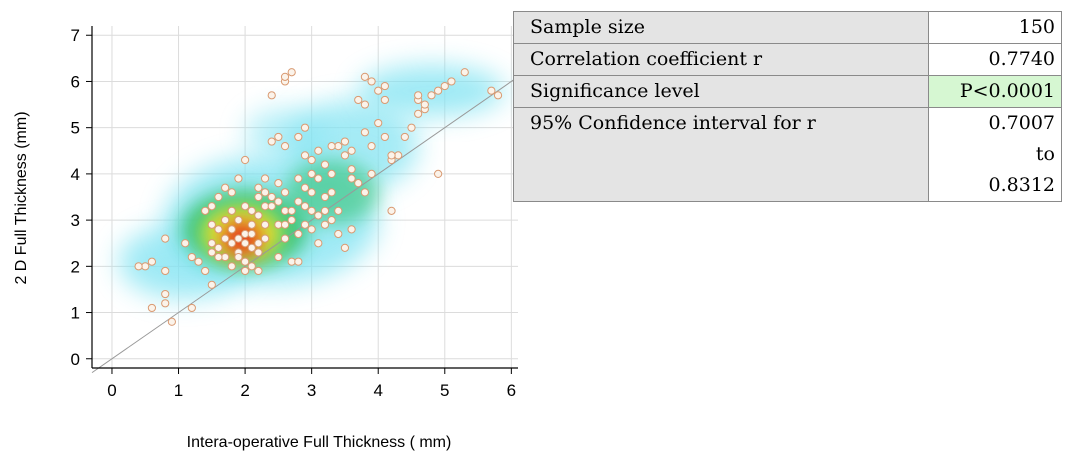 The height and width of the screenshot is (454, 1075). I want to click on confidence-interval-value: 0.7007 to 0.8312, so click(995, 154).